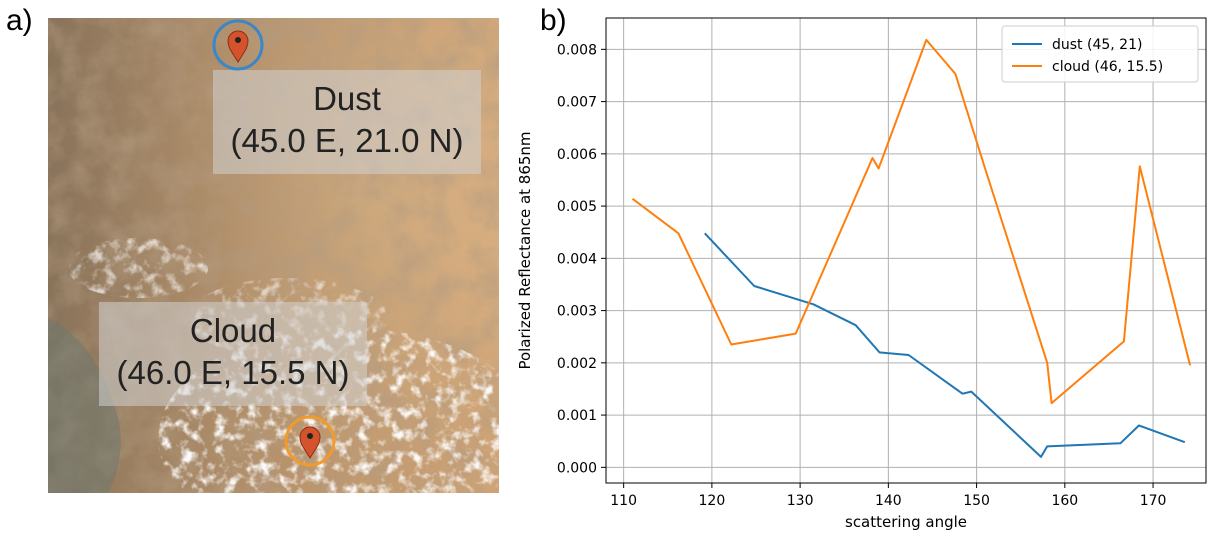 Image resolution: width=1228 pixels, height=540 pixels. Describe the element at coordinates (347, 140) in the screenshot. I see `dust-label-coords: (45.0 E, 21.0 N)` at that location.